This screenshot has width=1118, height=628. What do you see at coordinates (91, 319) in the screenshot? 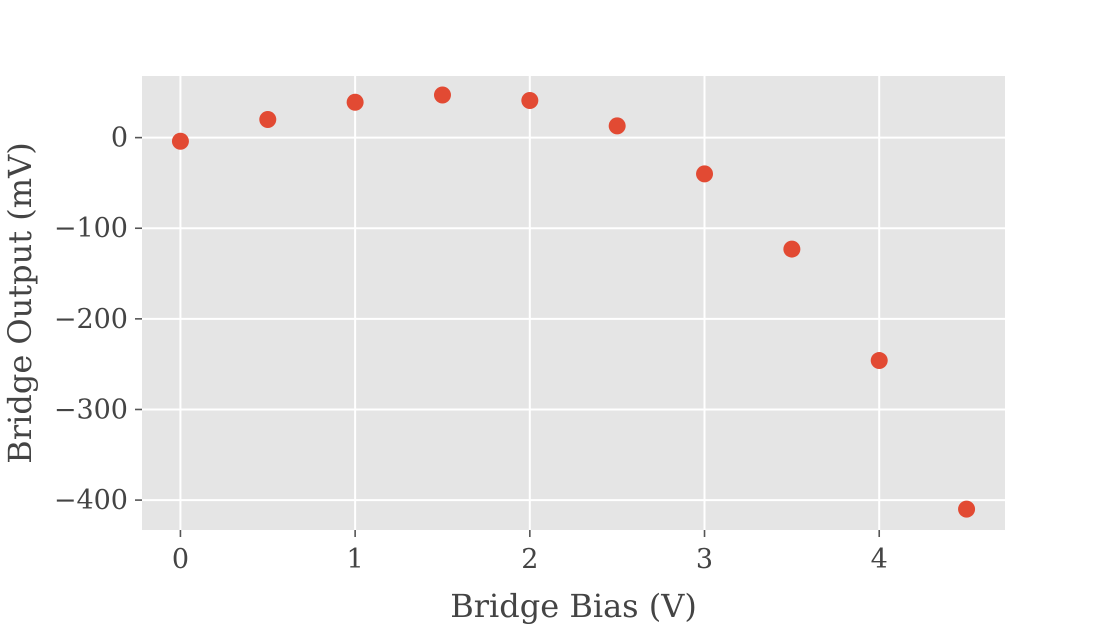
I see `y-tick-label: −200` at bounding box center [91, 319].